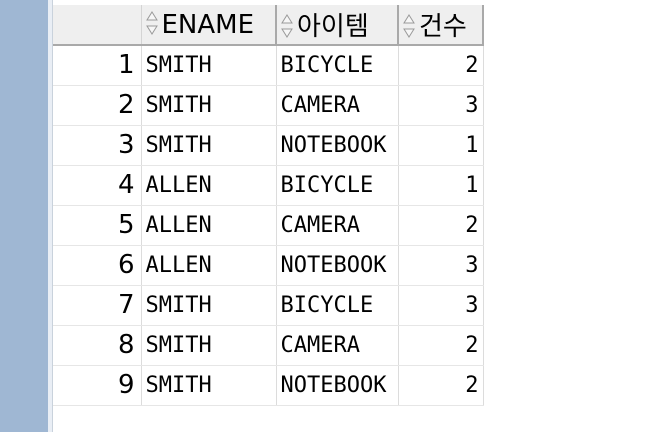 The image size is (650, 432). What do you see at coordinates (97, 305) in the screenshot?
I see `row-number: 7` at bounding box center [97, 305].